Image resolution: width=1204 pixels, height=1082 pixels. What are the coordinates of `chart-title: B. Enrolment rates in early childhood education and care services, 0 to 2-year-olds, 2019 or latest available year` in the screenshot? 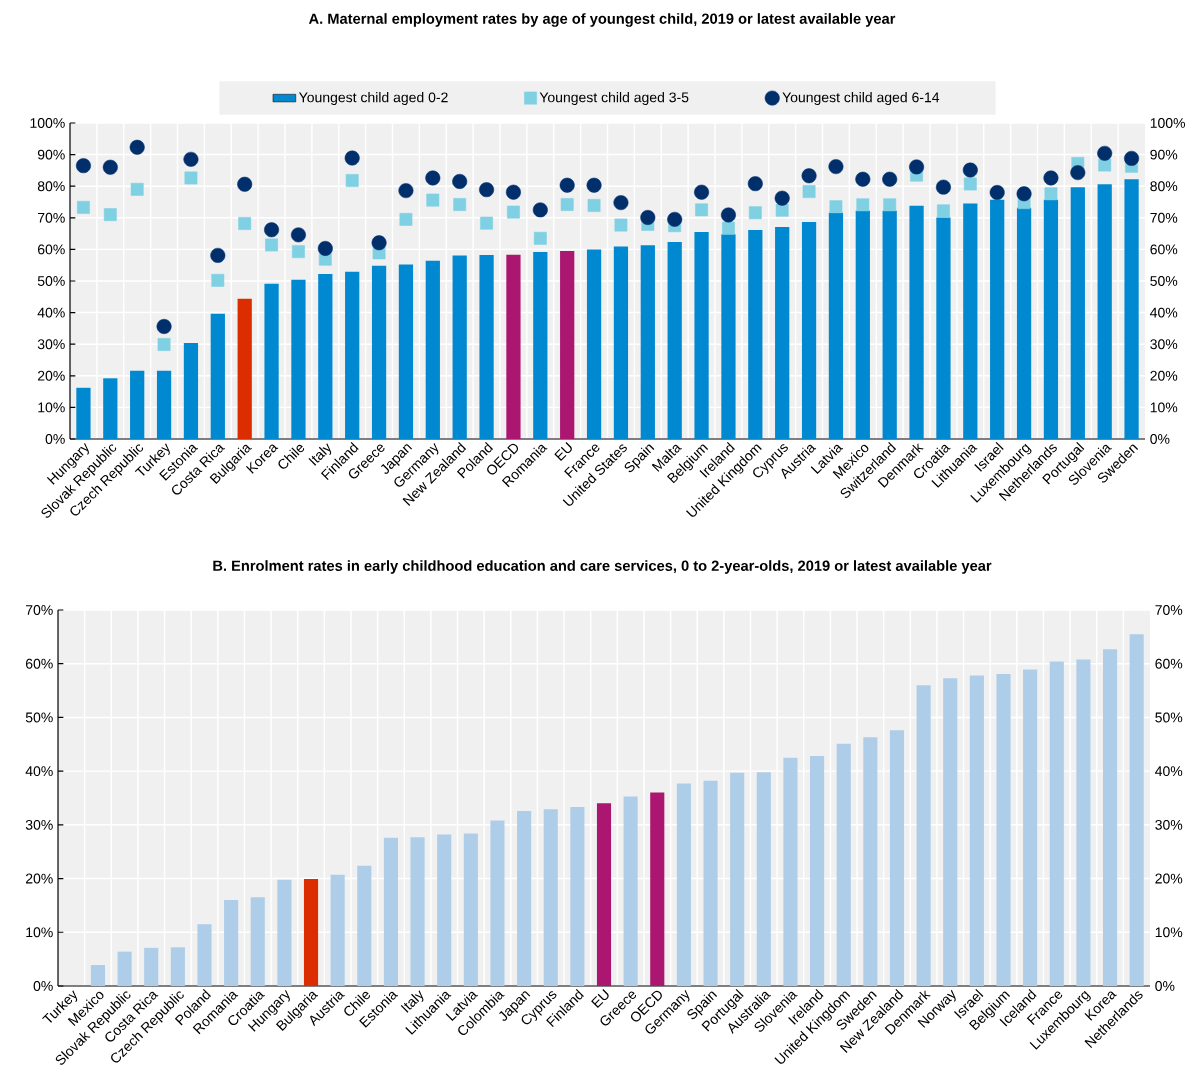 It's located at (602, 567).